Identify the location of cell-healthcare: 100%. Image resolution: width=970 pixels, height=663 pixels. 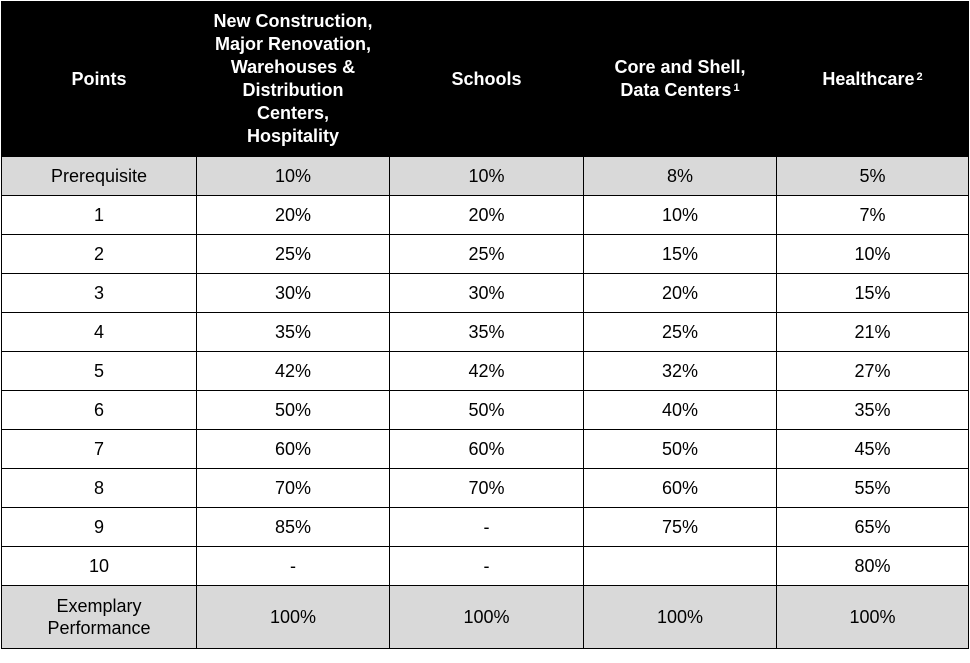
(872, 617).